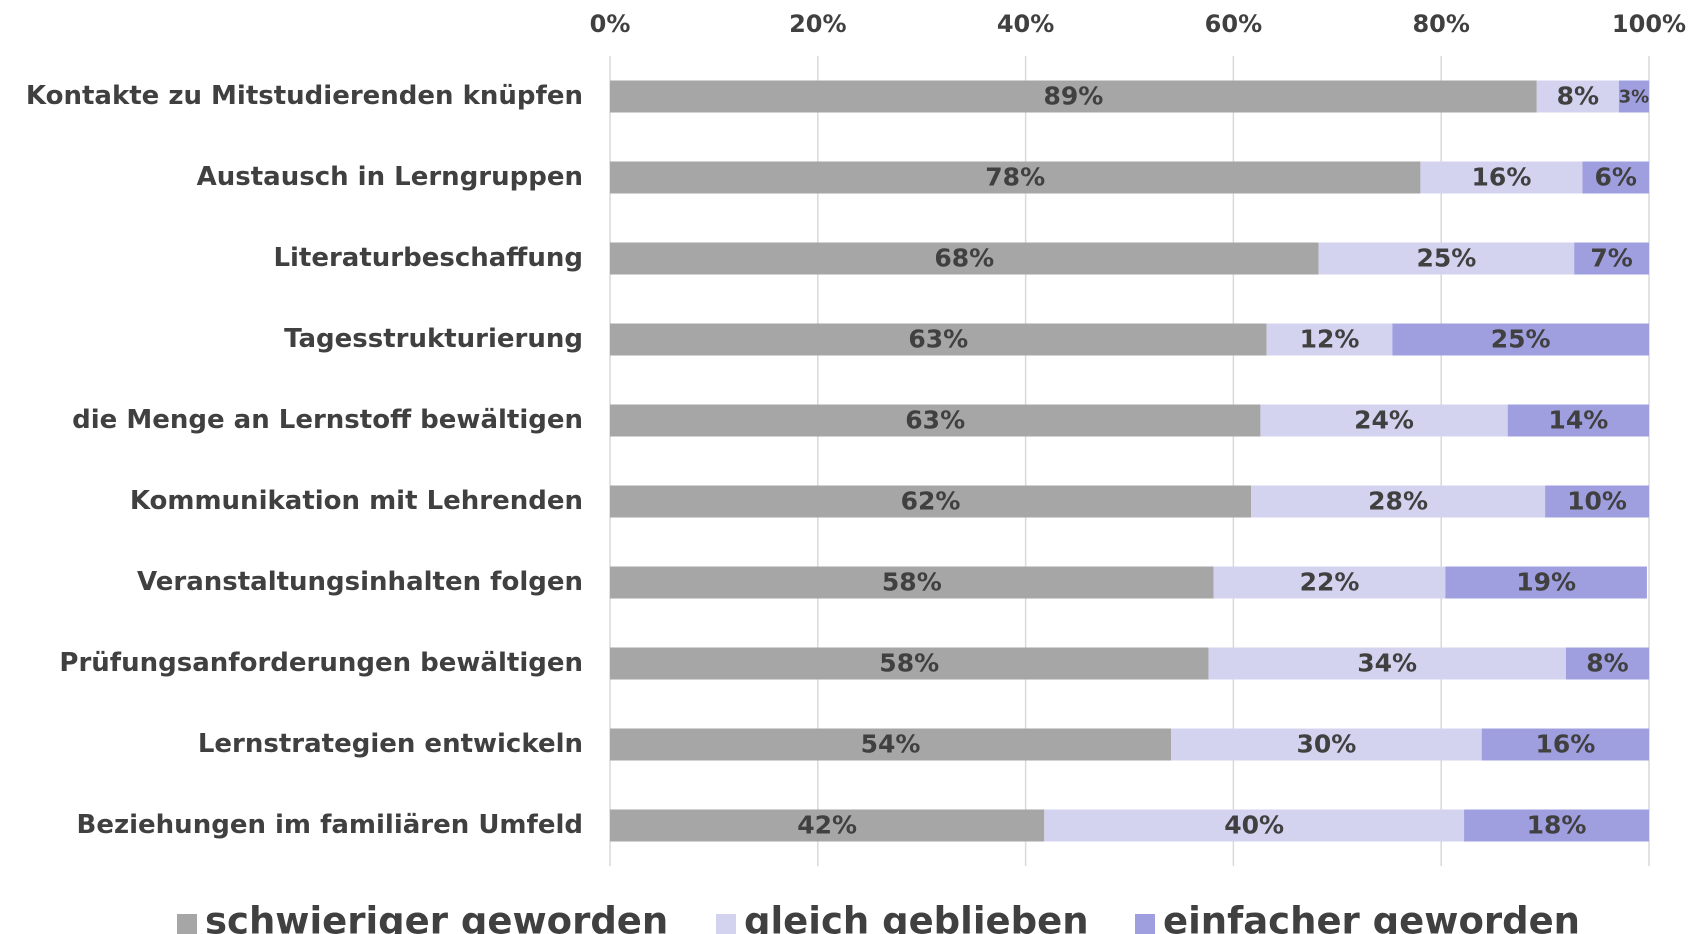 The width and height of the screenshot is (1689, 934). What do you see at coordinates (330, 825) in the screenshot?
I see `category-label: Beziehungen im familiären Umfeld` at bounding box center [330, 825].